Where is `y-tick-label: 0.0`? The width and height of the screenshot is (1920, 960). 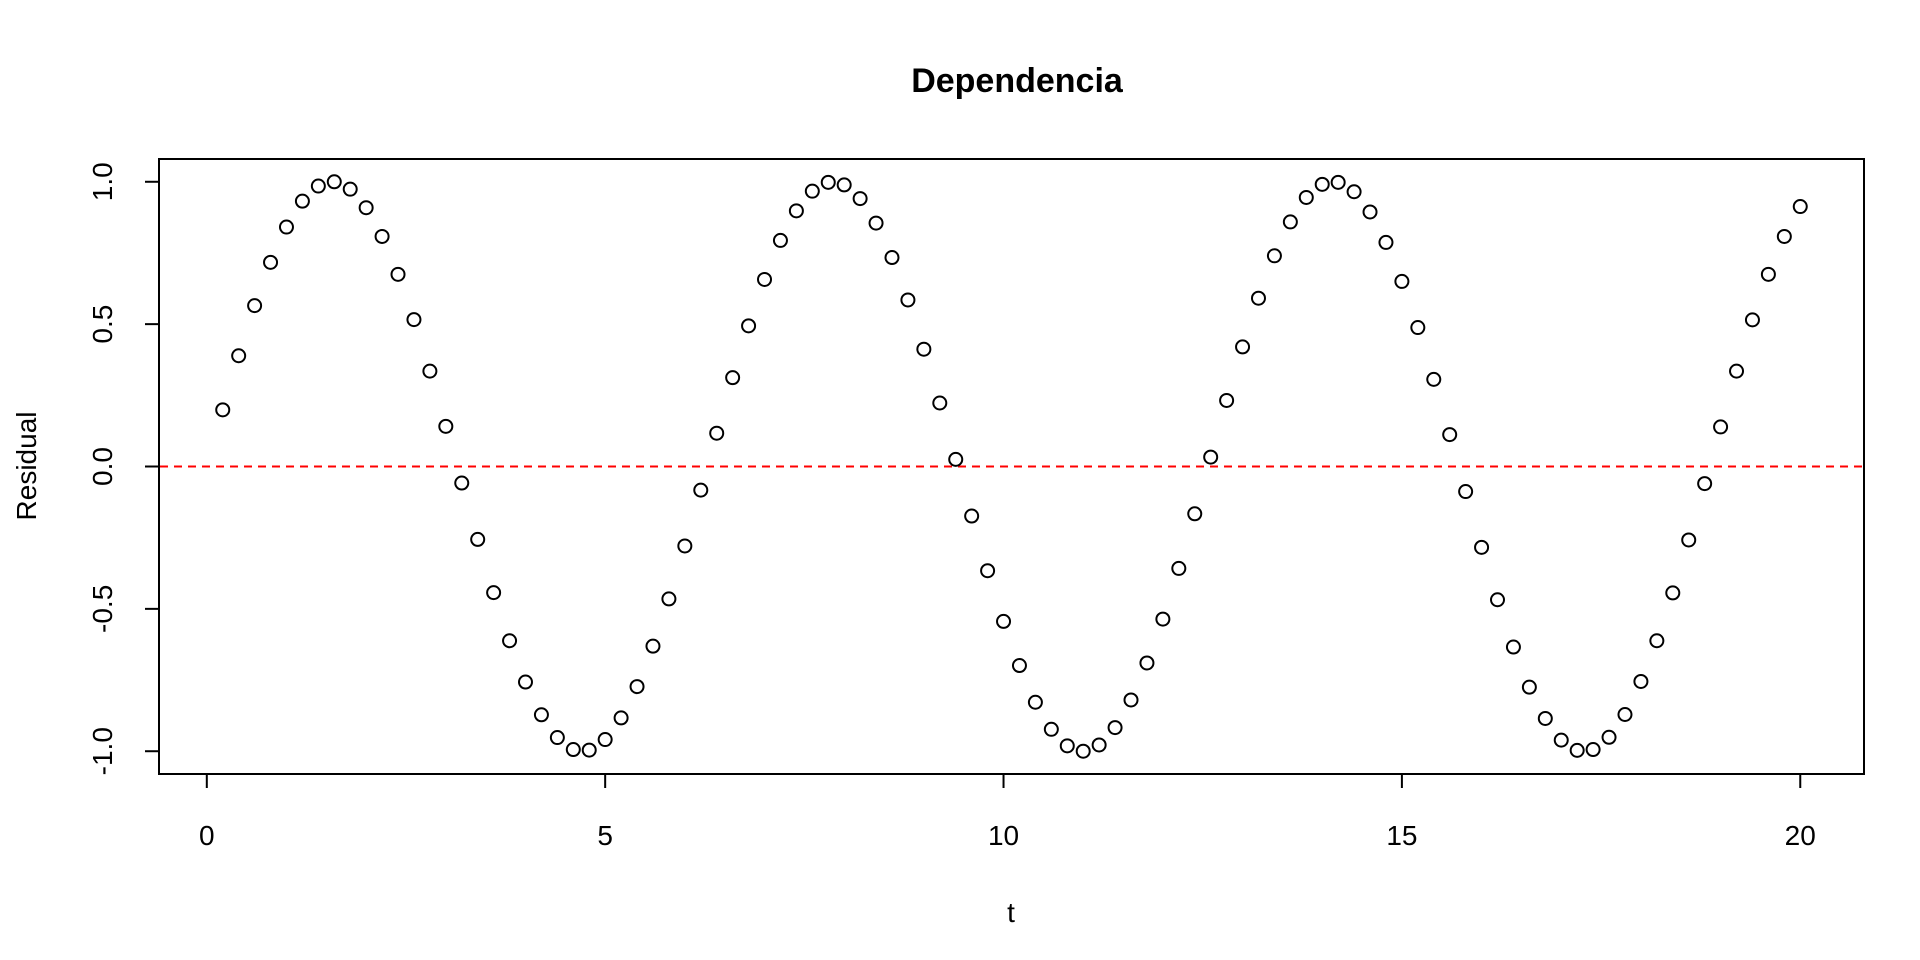
y-tick-label: 0.0 is located at coordinates (102, 466).